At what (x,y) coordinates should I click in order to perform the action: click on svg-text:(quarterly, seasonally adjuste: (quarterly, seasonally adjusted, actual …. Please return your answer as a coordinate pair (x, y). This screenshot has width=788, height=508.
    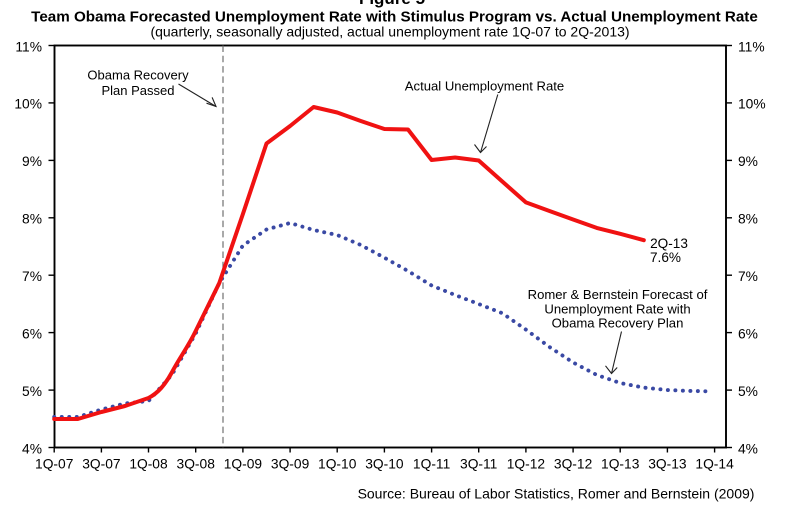
    Looking at the image, I should click on (389, 31).